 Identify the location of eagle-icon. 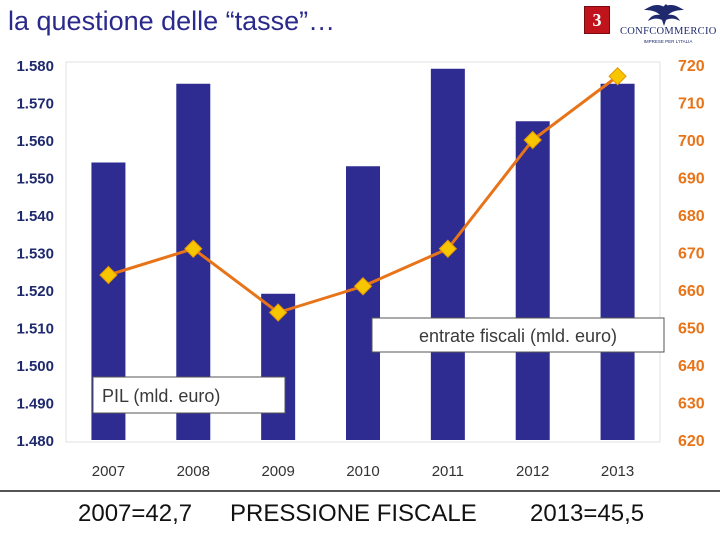
(664, 15).